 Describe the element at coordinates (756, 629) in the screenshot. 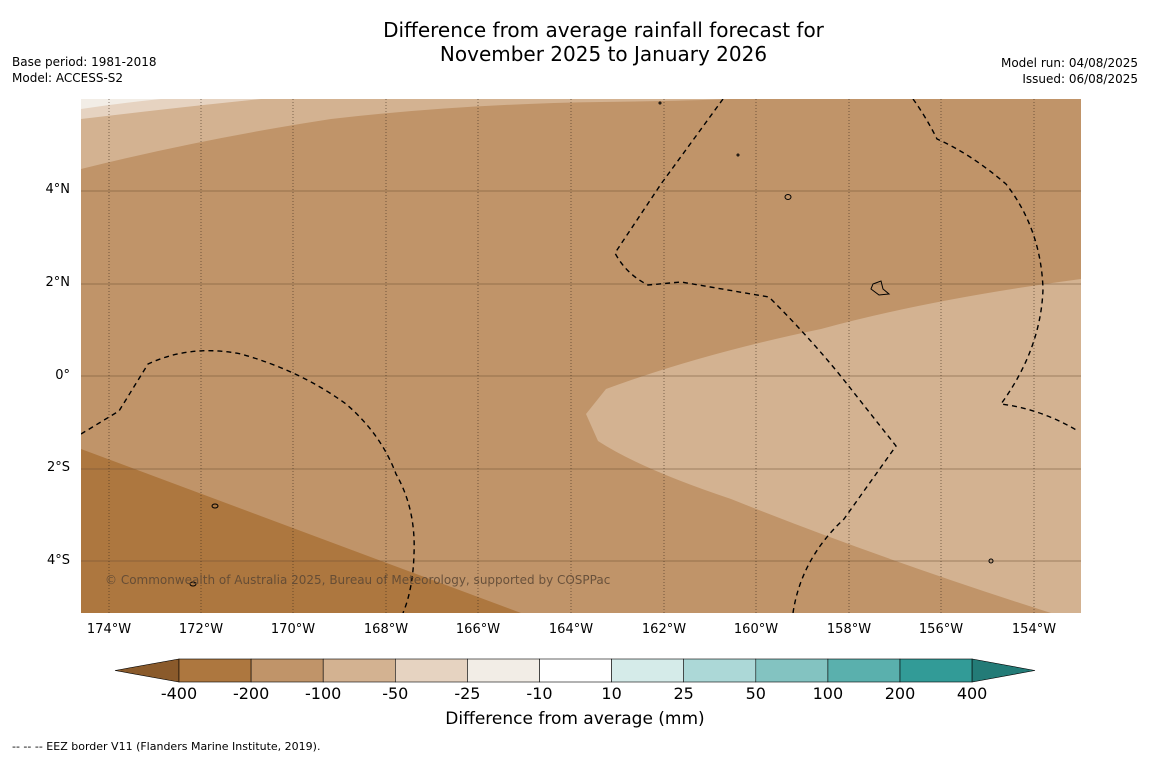

I see `lon-label-160w: 160°W` at that location.